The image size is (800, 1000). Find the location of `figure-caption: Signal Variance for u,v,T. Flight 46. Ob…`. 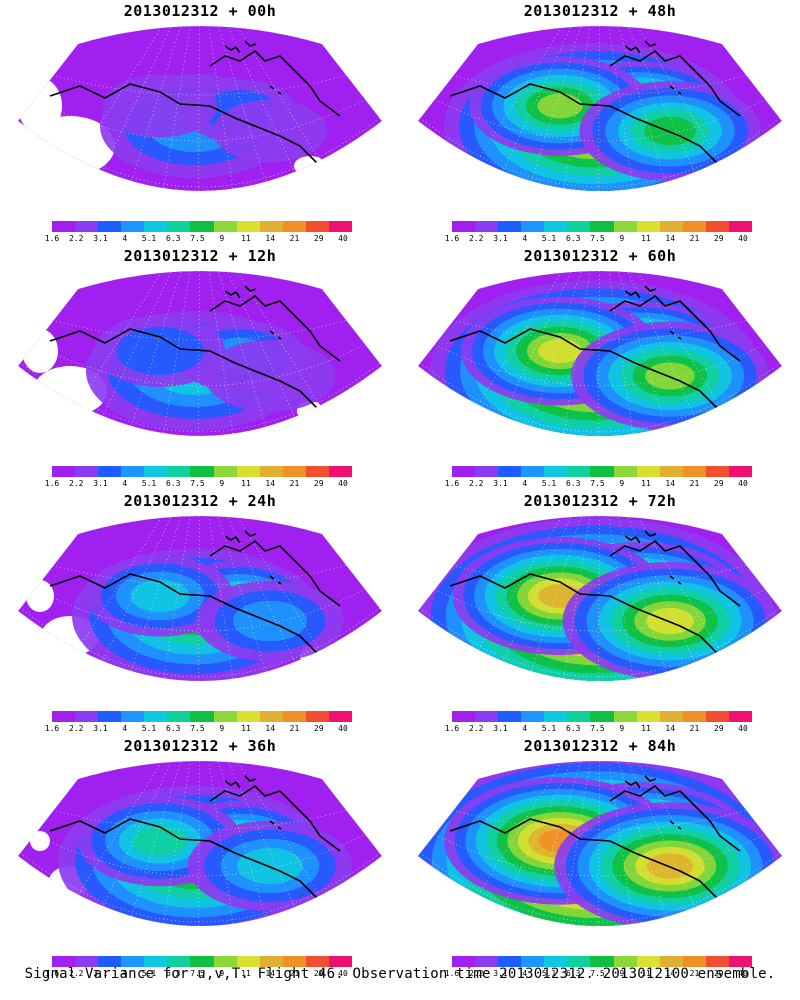

figure-caption: Signal Variance for u,v,T. Flight 46. Ob… is located at coordinates (400, 974).